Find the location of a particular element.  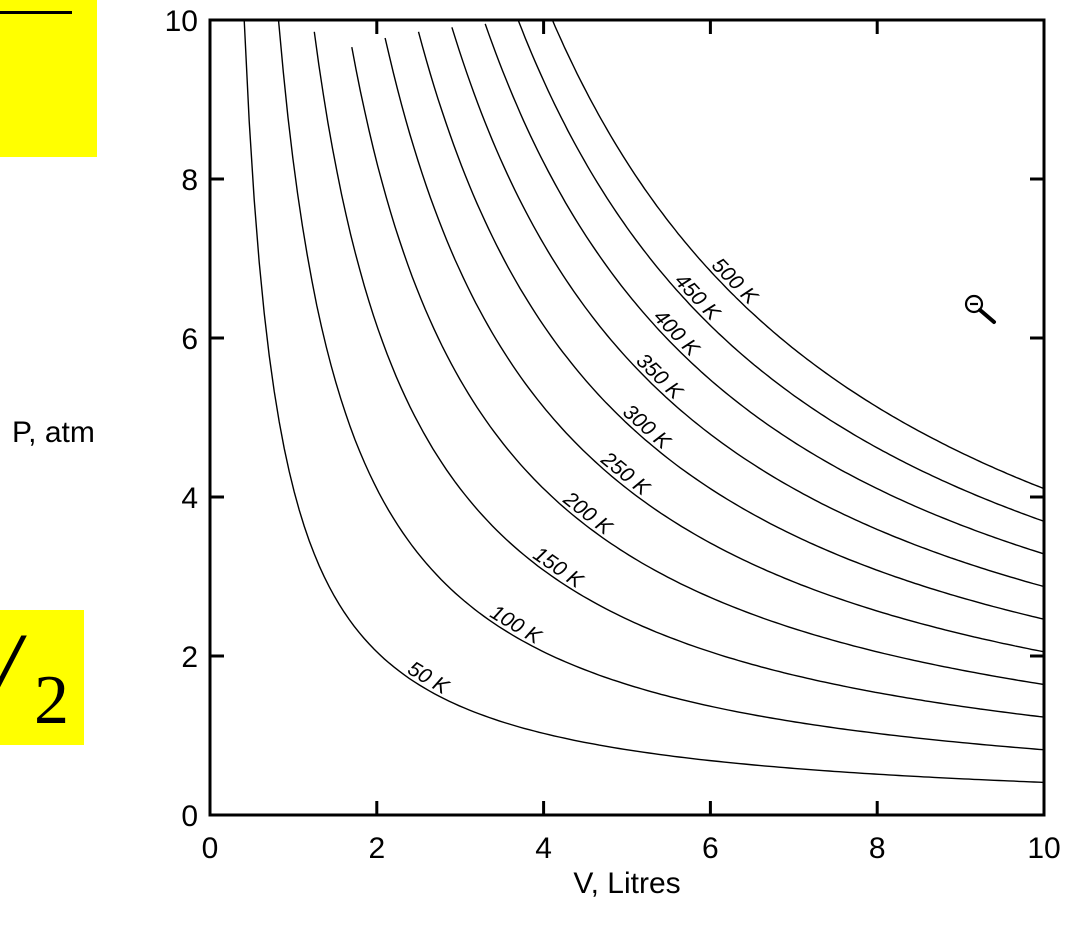

y-axis-label: P, atm is located at coordinates (53, 432).